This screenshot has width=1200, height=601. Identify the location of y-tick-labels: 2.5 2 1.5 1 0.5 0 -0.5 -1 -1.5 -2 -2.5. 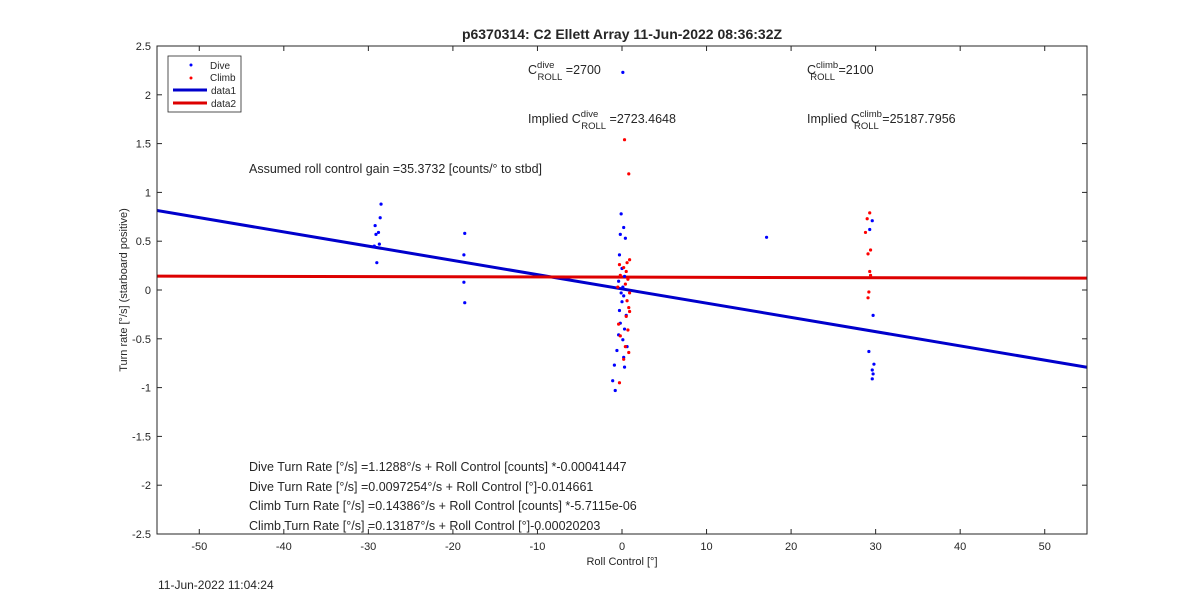
(141, 291).